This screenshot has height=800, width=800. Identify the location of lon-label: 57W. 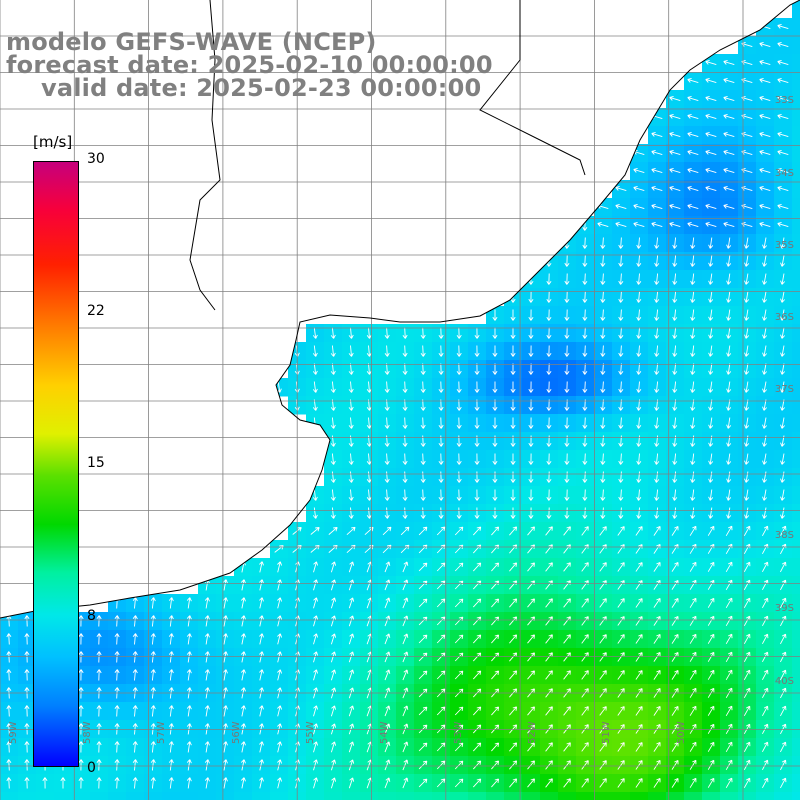
(161, 732).